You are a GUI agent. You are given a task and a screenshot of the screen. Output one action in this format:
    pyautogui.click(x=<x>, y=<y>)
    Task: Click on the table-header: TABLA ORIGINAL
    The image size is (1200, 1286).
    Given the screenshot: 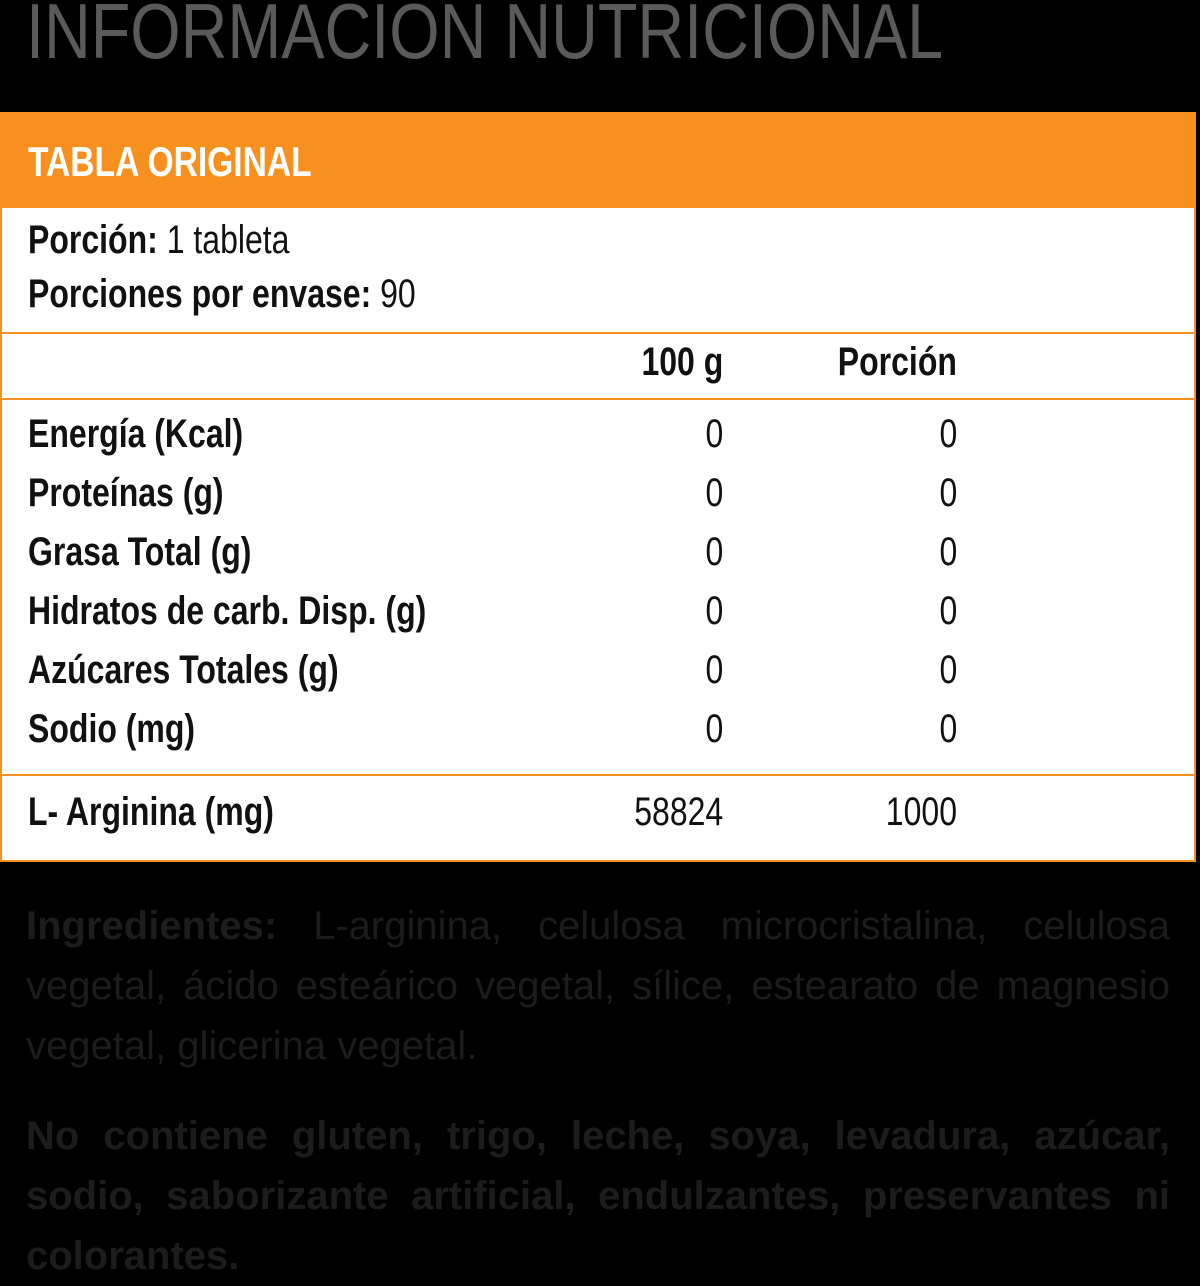 What is the action you would take?
    pyautogui.click(x=598, y=161)
    